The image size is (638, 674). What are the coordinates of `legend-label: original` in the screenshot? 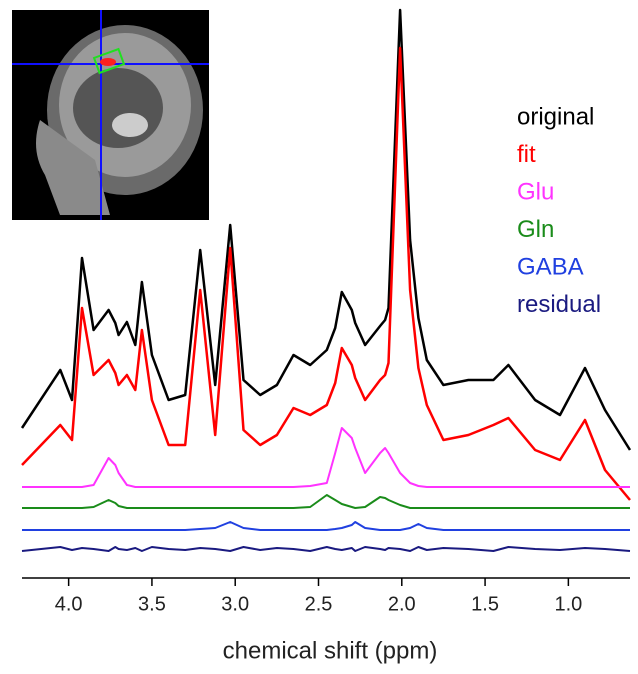 It's located at (555, 116).